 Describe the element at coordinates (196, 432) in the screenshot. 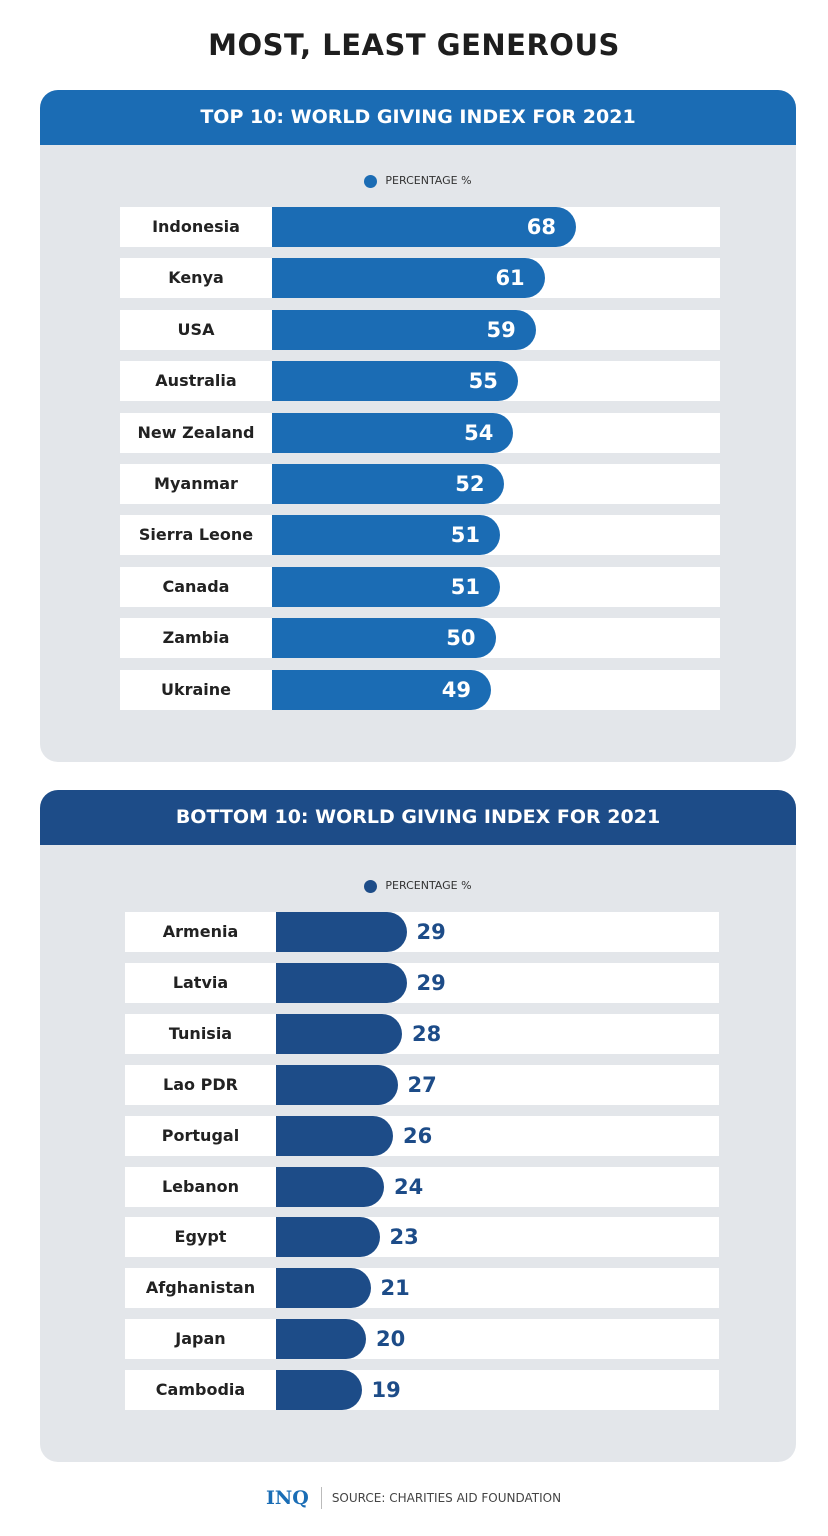

I see `category-label: New Zealand` at that location.